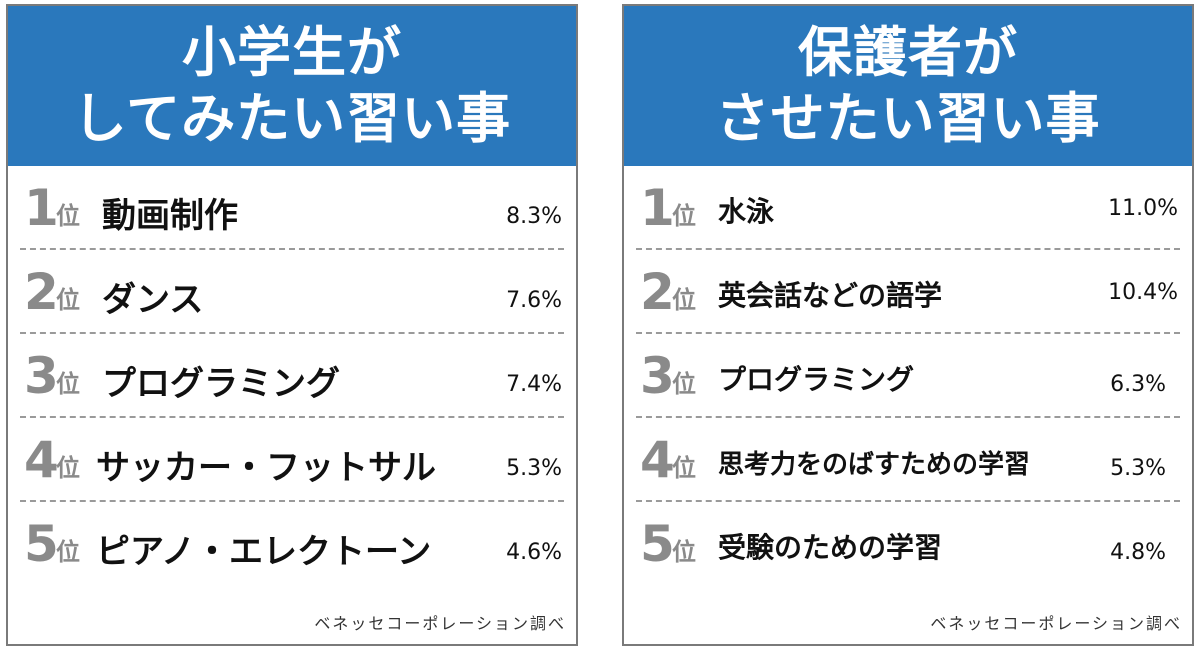  I want to click on rank-row: 3 位 プログラミング 7.4%, so click(292, 376).